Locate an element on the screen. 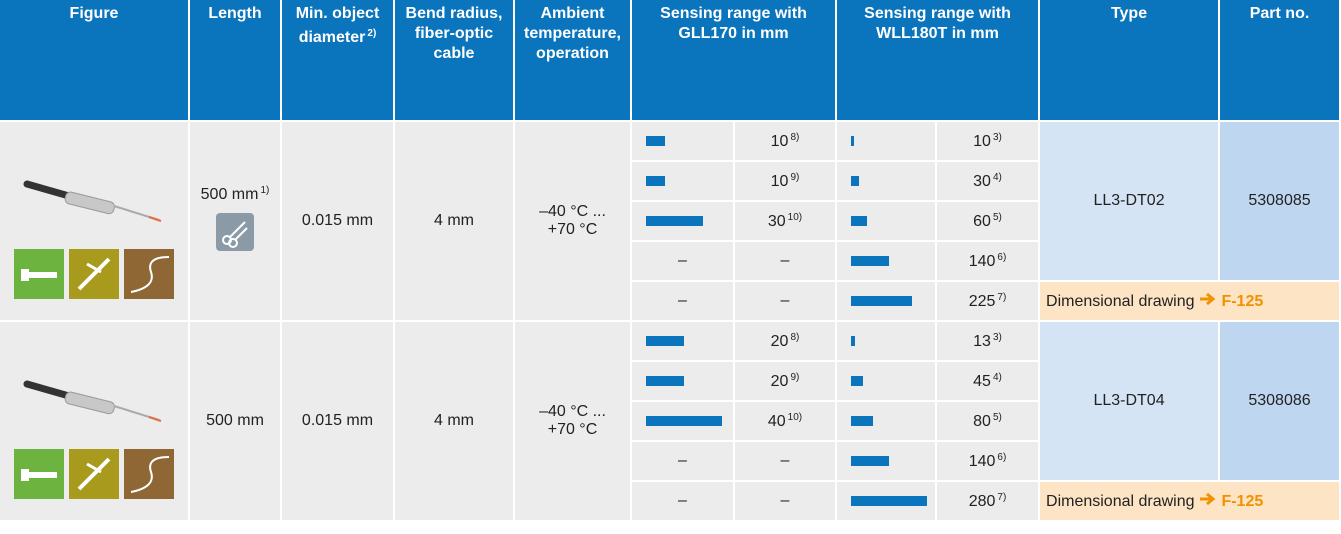 The image size is (1341, 534). header-text: Type is located at coordinates (1129, 13).